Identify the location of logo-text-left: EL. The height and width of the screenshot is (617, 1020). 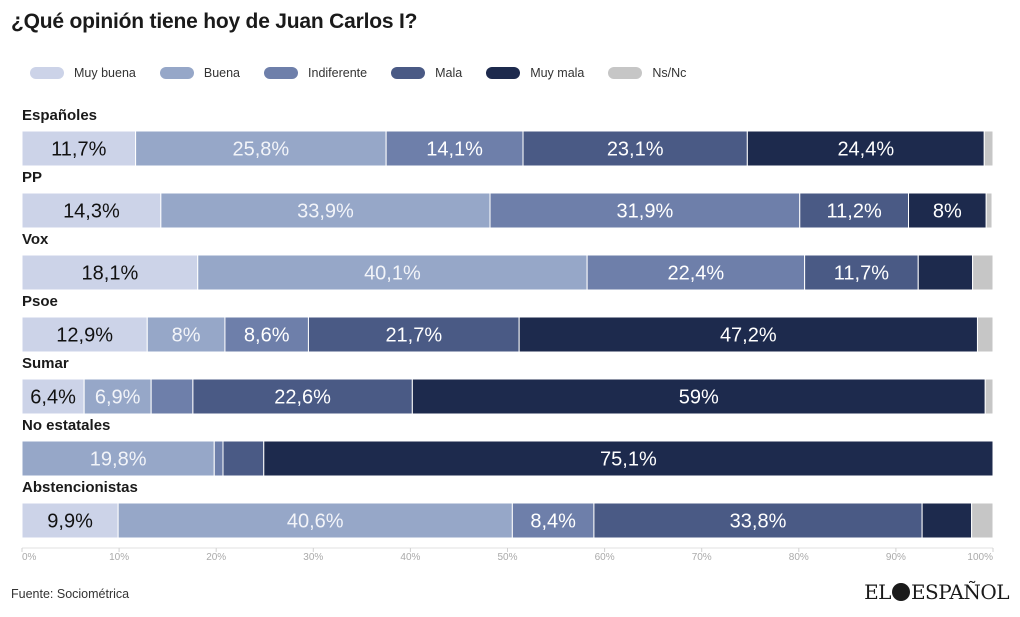
(877, 592).